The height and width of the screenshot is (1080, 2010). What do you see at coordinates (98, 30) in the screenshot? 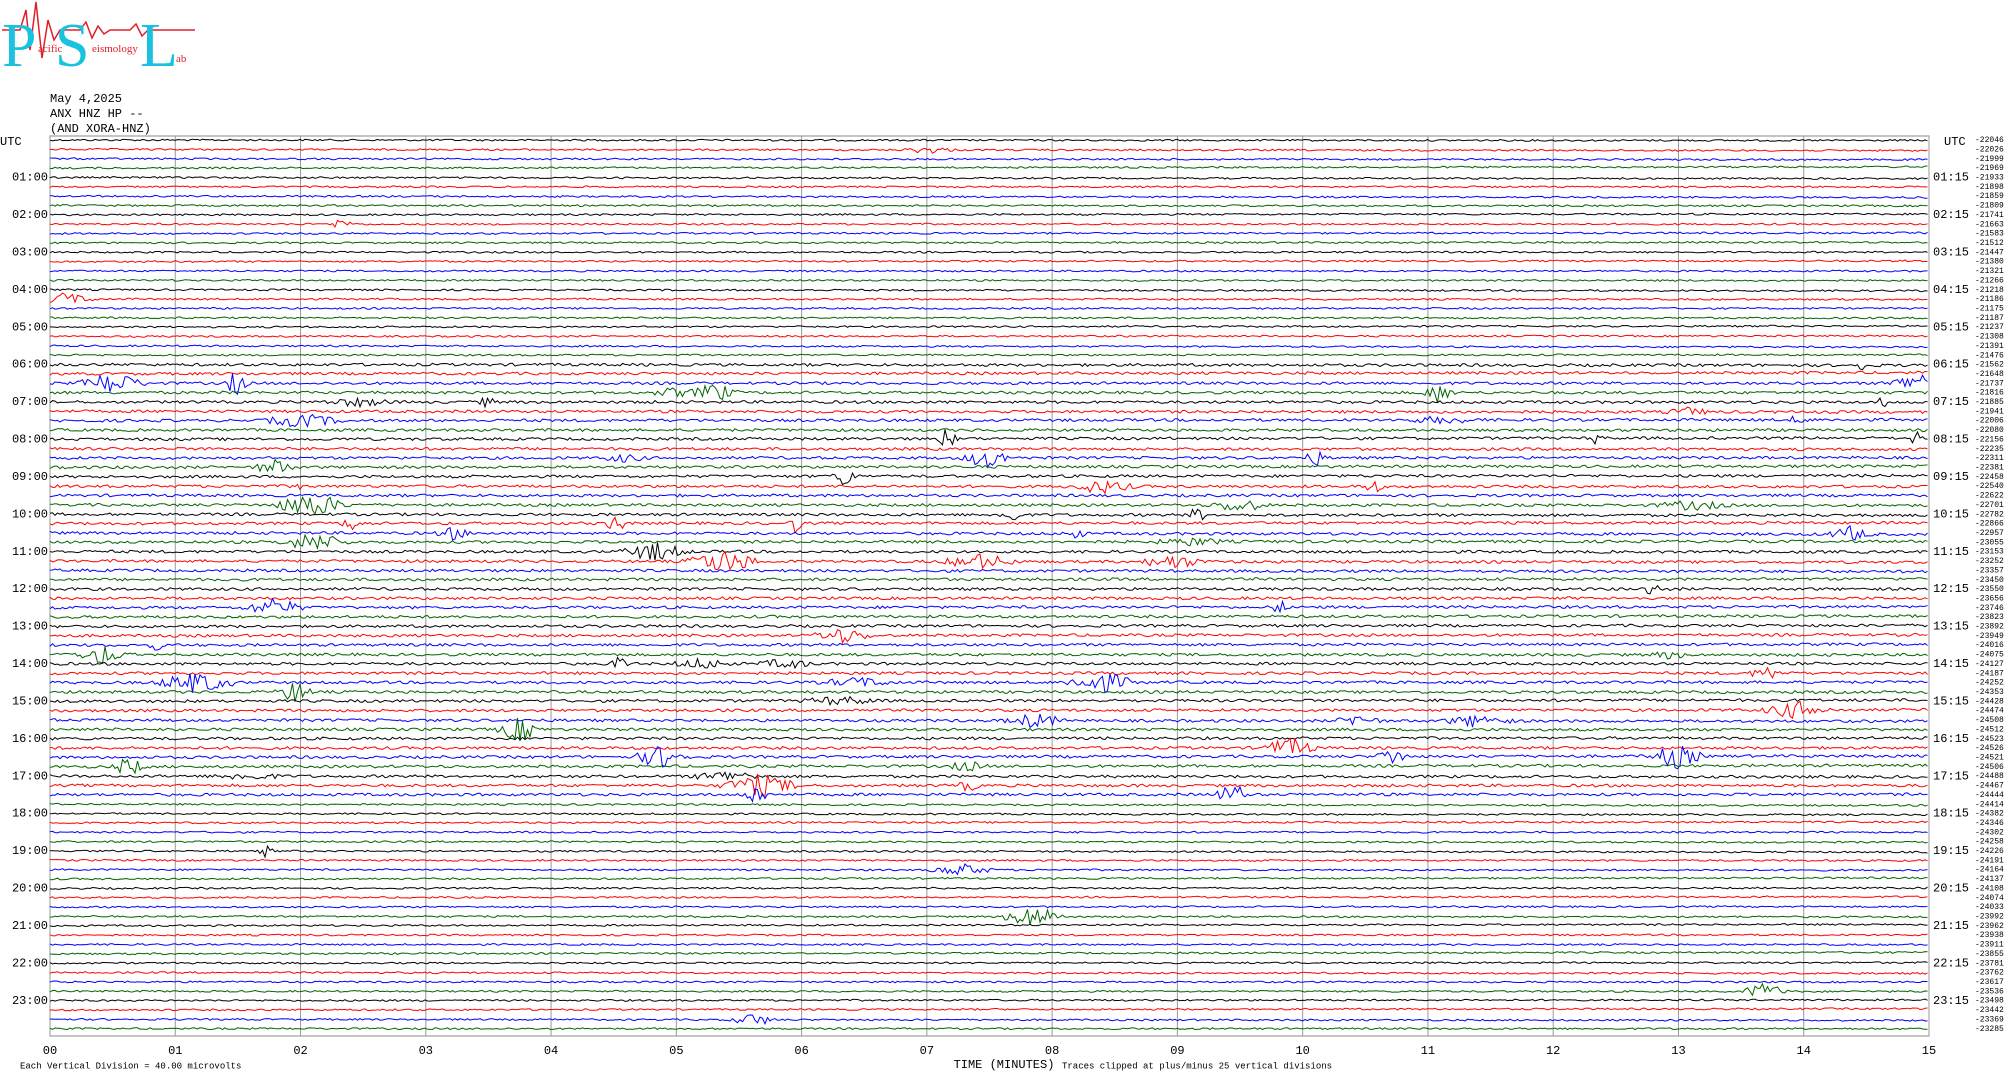
I see `logo-wave` at bounding box center [98, 30].